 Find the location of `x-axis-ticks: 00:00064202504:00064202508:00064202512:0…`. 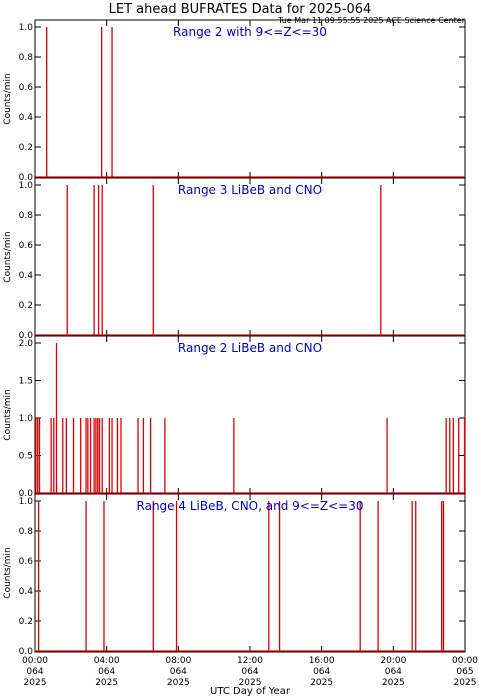

x-axis-ticks: 00:00064202504:00064202508:00064202512:0… is located at coordinates (250, 672).